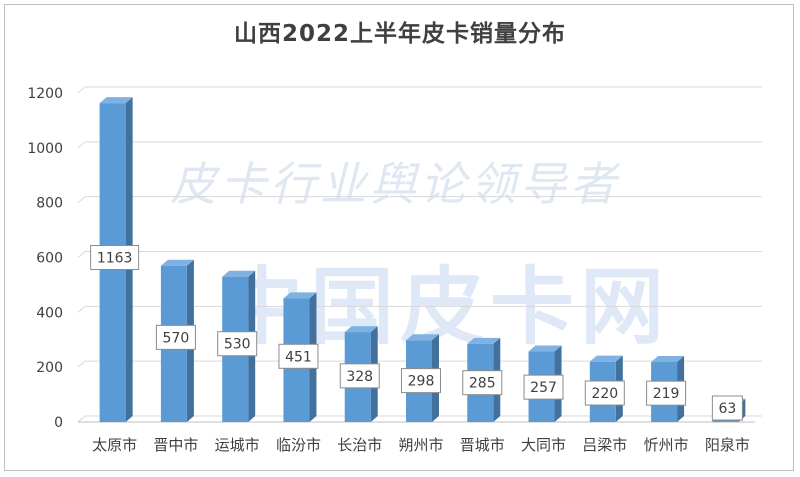  Describe the element at coordinates (420, 445) in the screenshot. I see `x-tick-label: 朔州市` at that location.